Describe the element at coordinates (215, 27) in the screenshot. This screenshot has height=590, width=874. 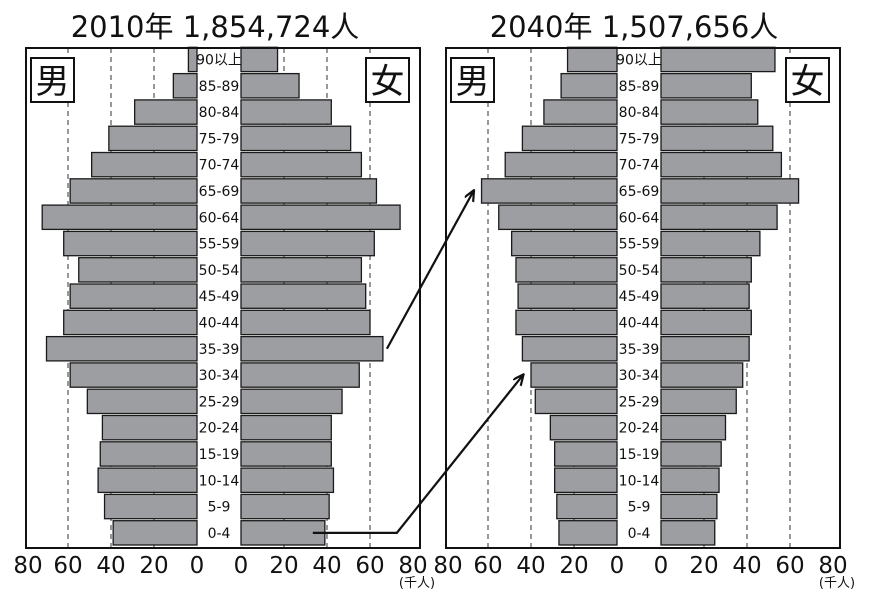
I see `pyramid-title-2010: 2010年 1,854,724人` at that location.